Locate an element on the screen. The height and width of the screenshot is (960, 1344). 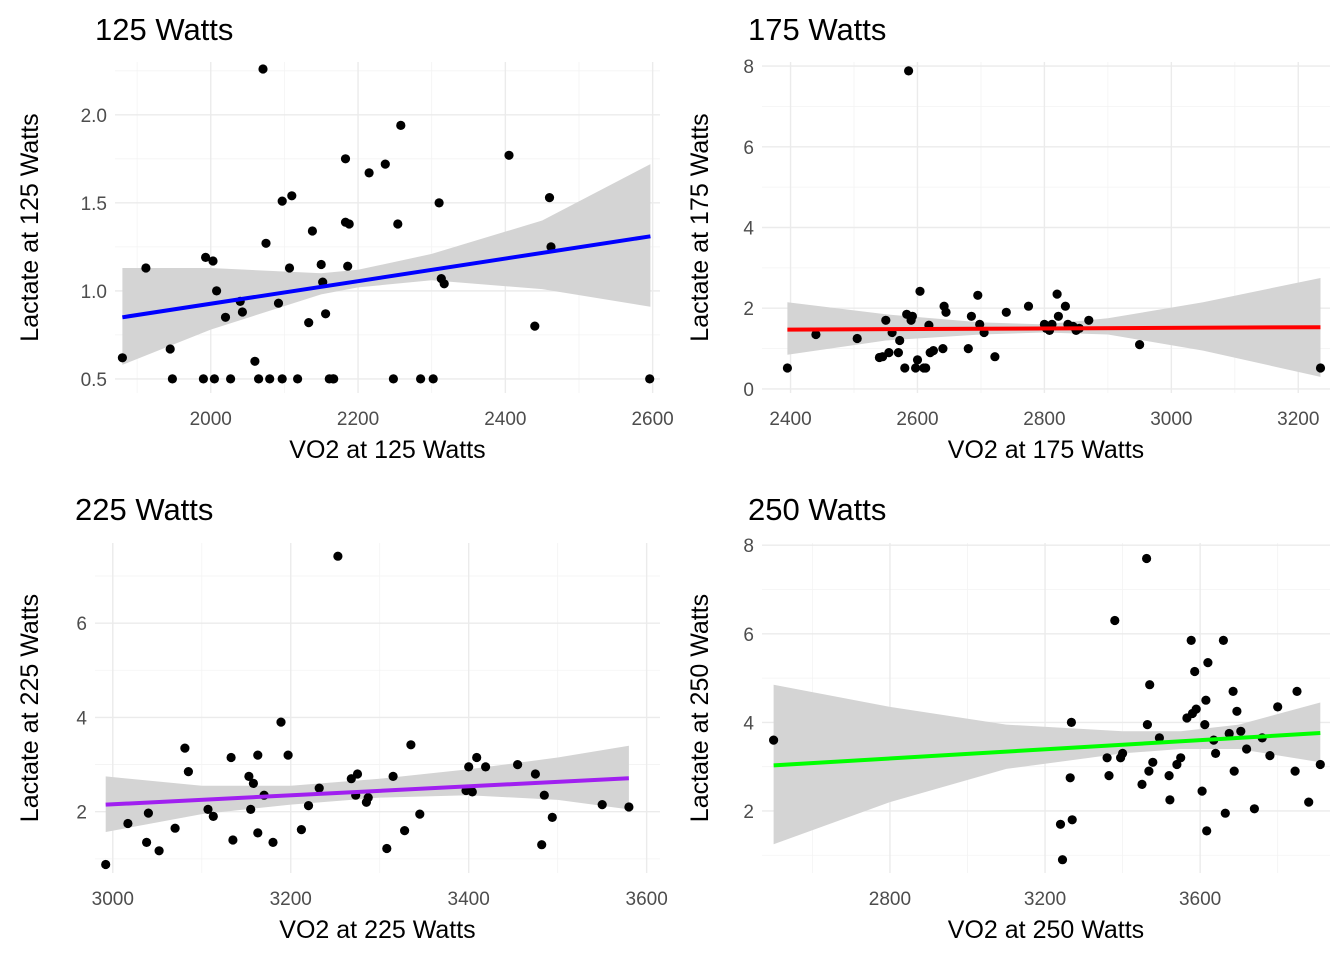
x-tick-label: 2200 is located at coordinates (358, 419).